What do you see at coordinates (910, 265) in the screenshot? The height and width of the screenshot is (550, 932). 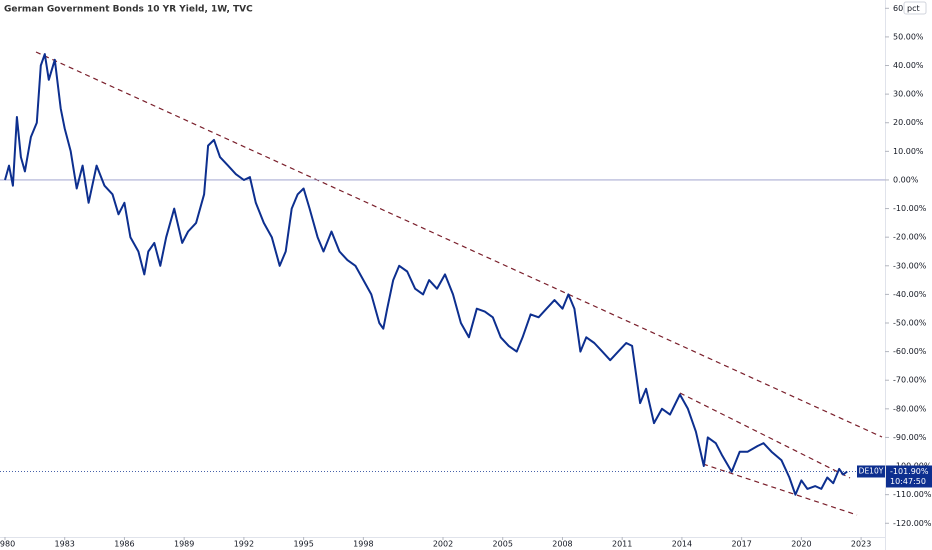 I see `y-tick-label: -30.00%` at bounding box center [910, 265].